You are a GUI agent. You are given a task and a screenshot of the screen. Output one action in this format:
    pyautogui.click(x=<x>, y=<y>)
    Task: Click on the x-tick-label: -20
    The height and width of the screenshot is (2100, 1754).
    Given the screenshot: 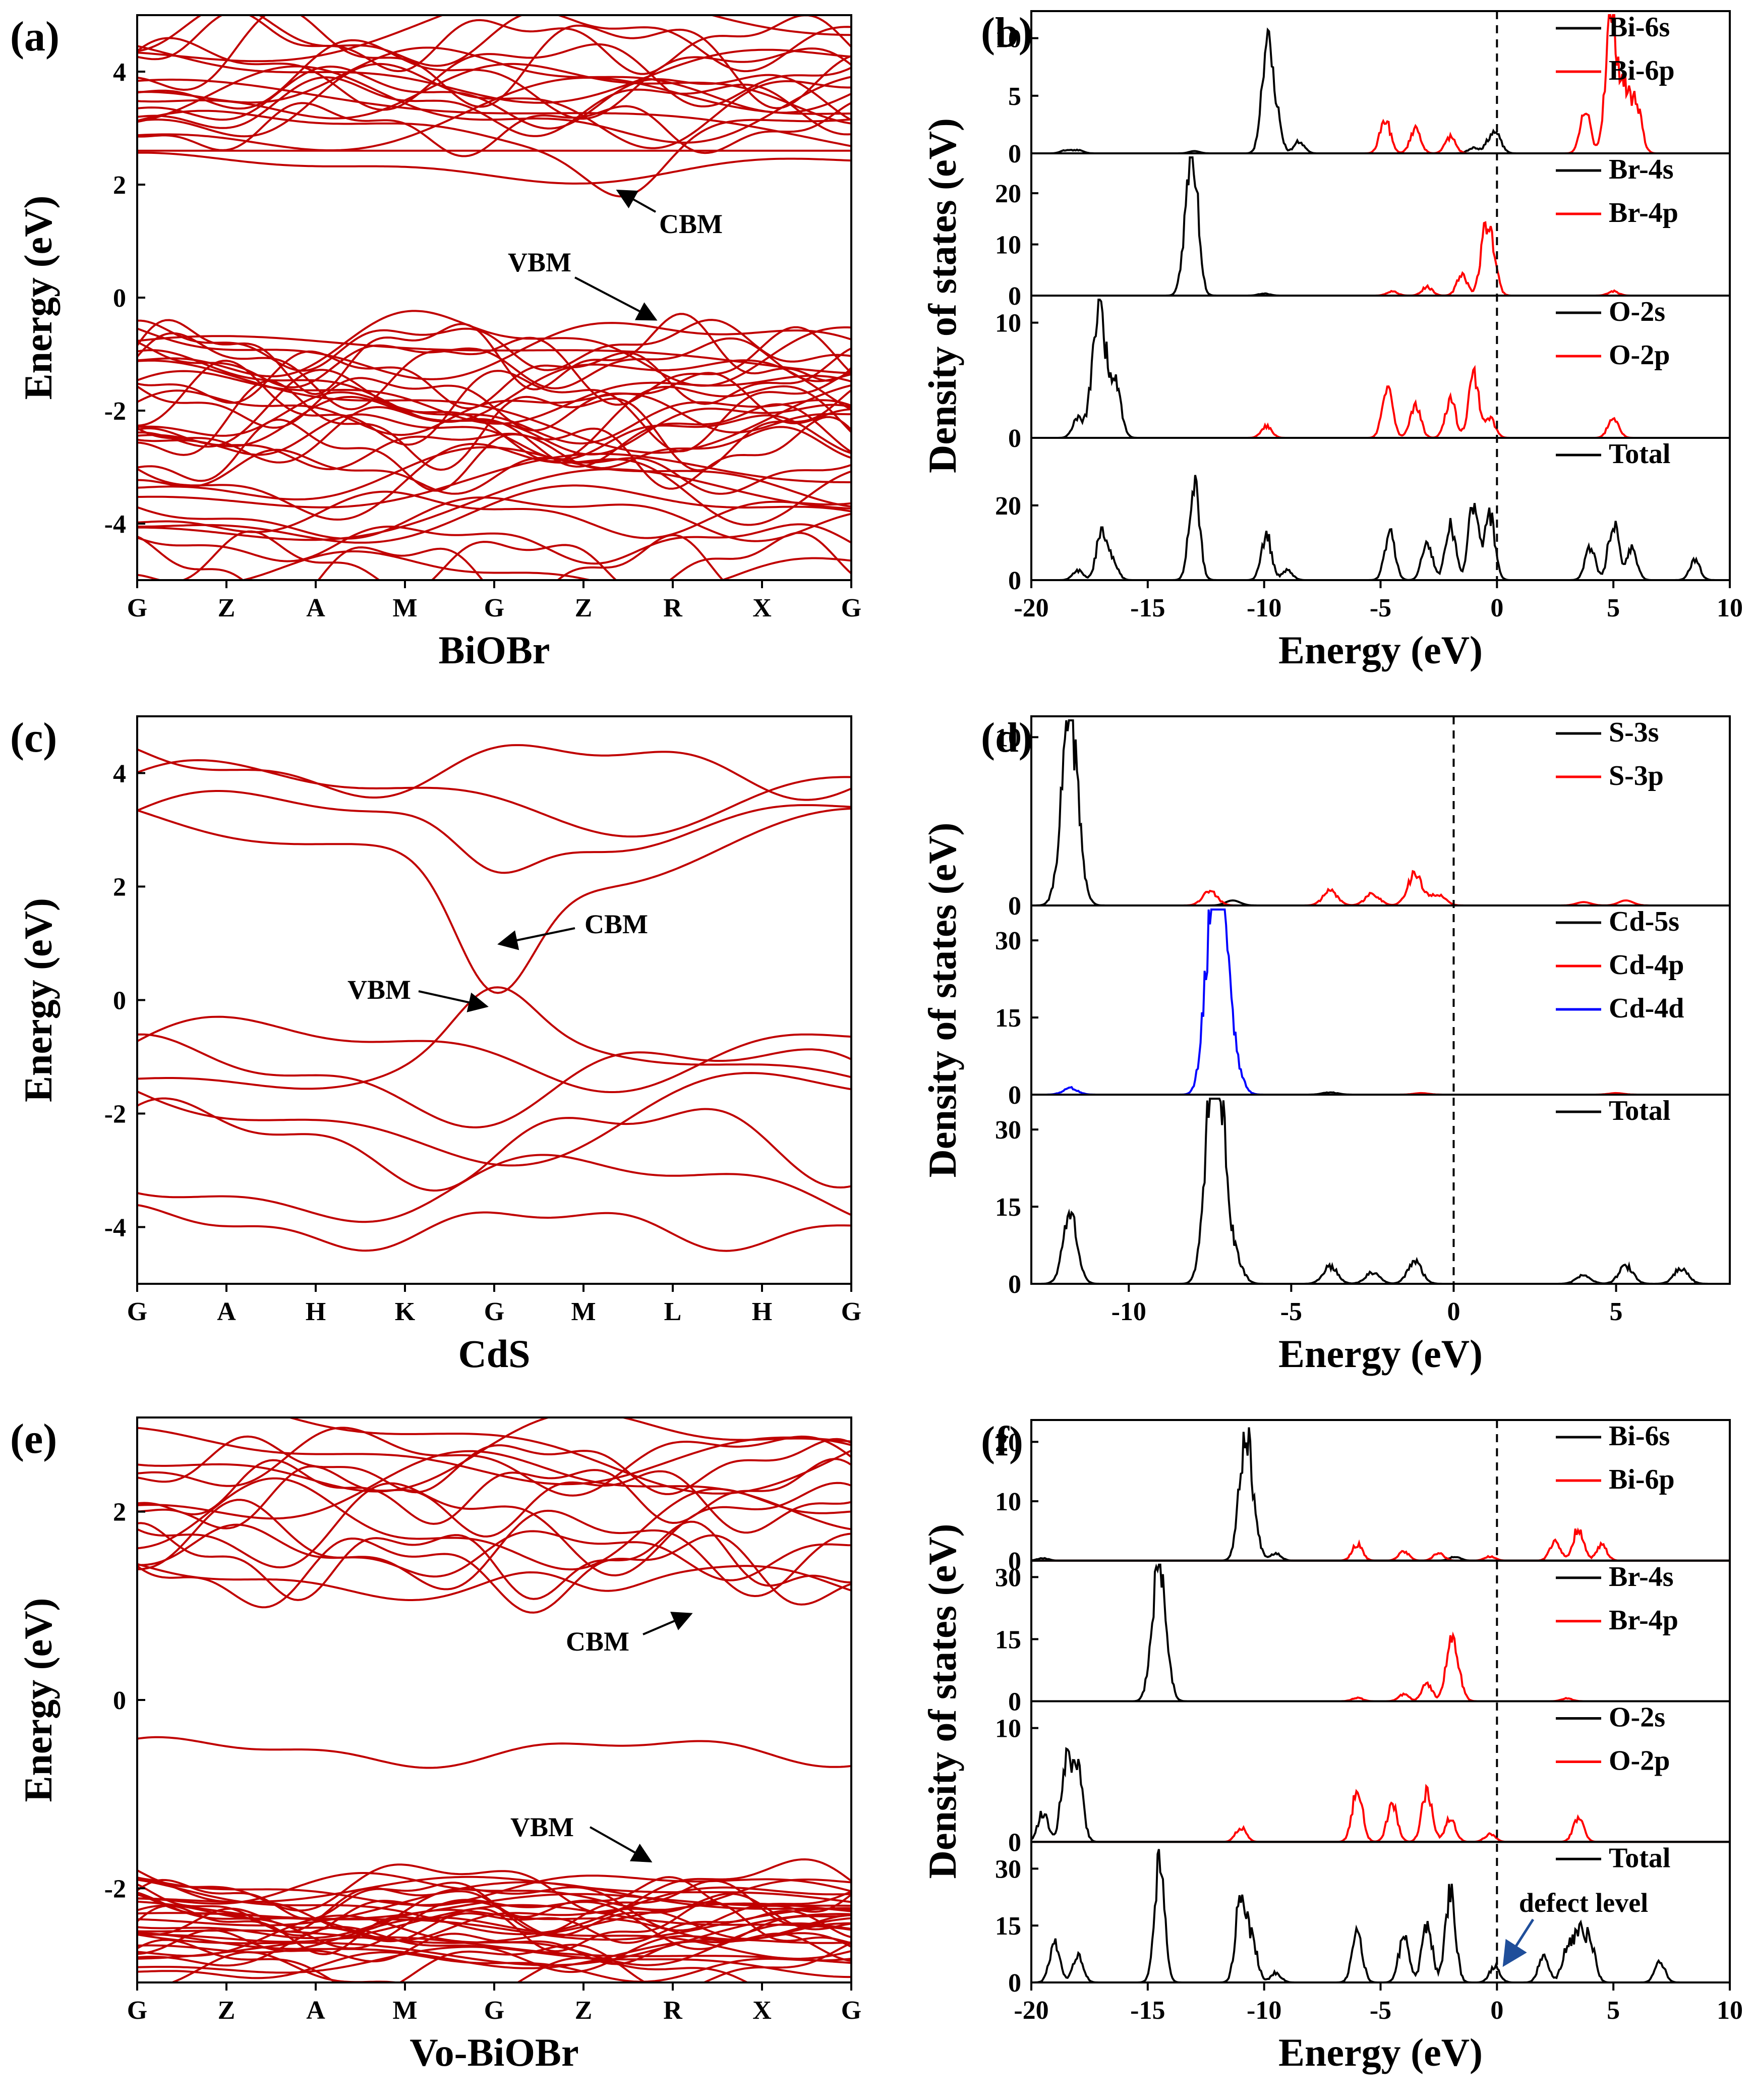 What is the action you would take?
    pyautogui.click(x=1031, y=2010)
    